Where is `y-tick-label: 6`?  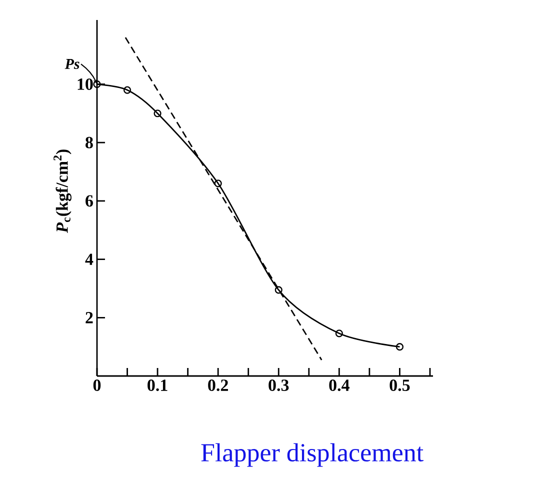
y-tick-label: 6 is located at coordinates (89, 201).